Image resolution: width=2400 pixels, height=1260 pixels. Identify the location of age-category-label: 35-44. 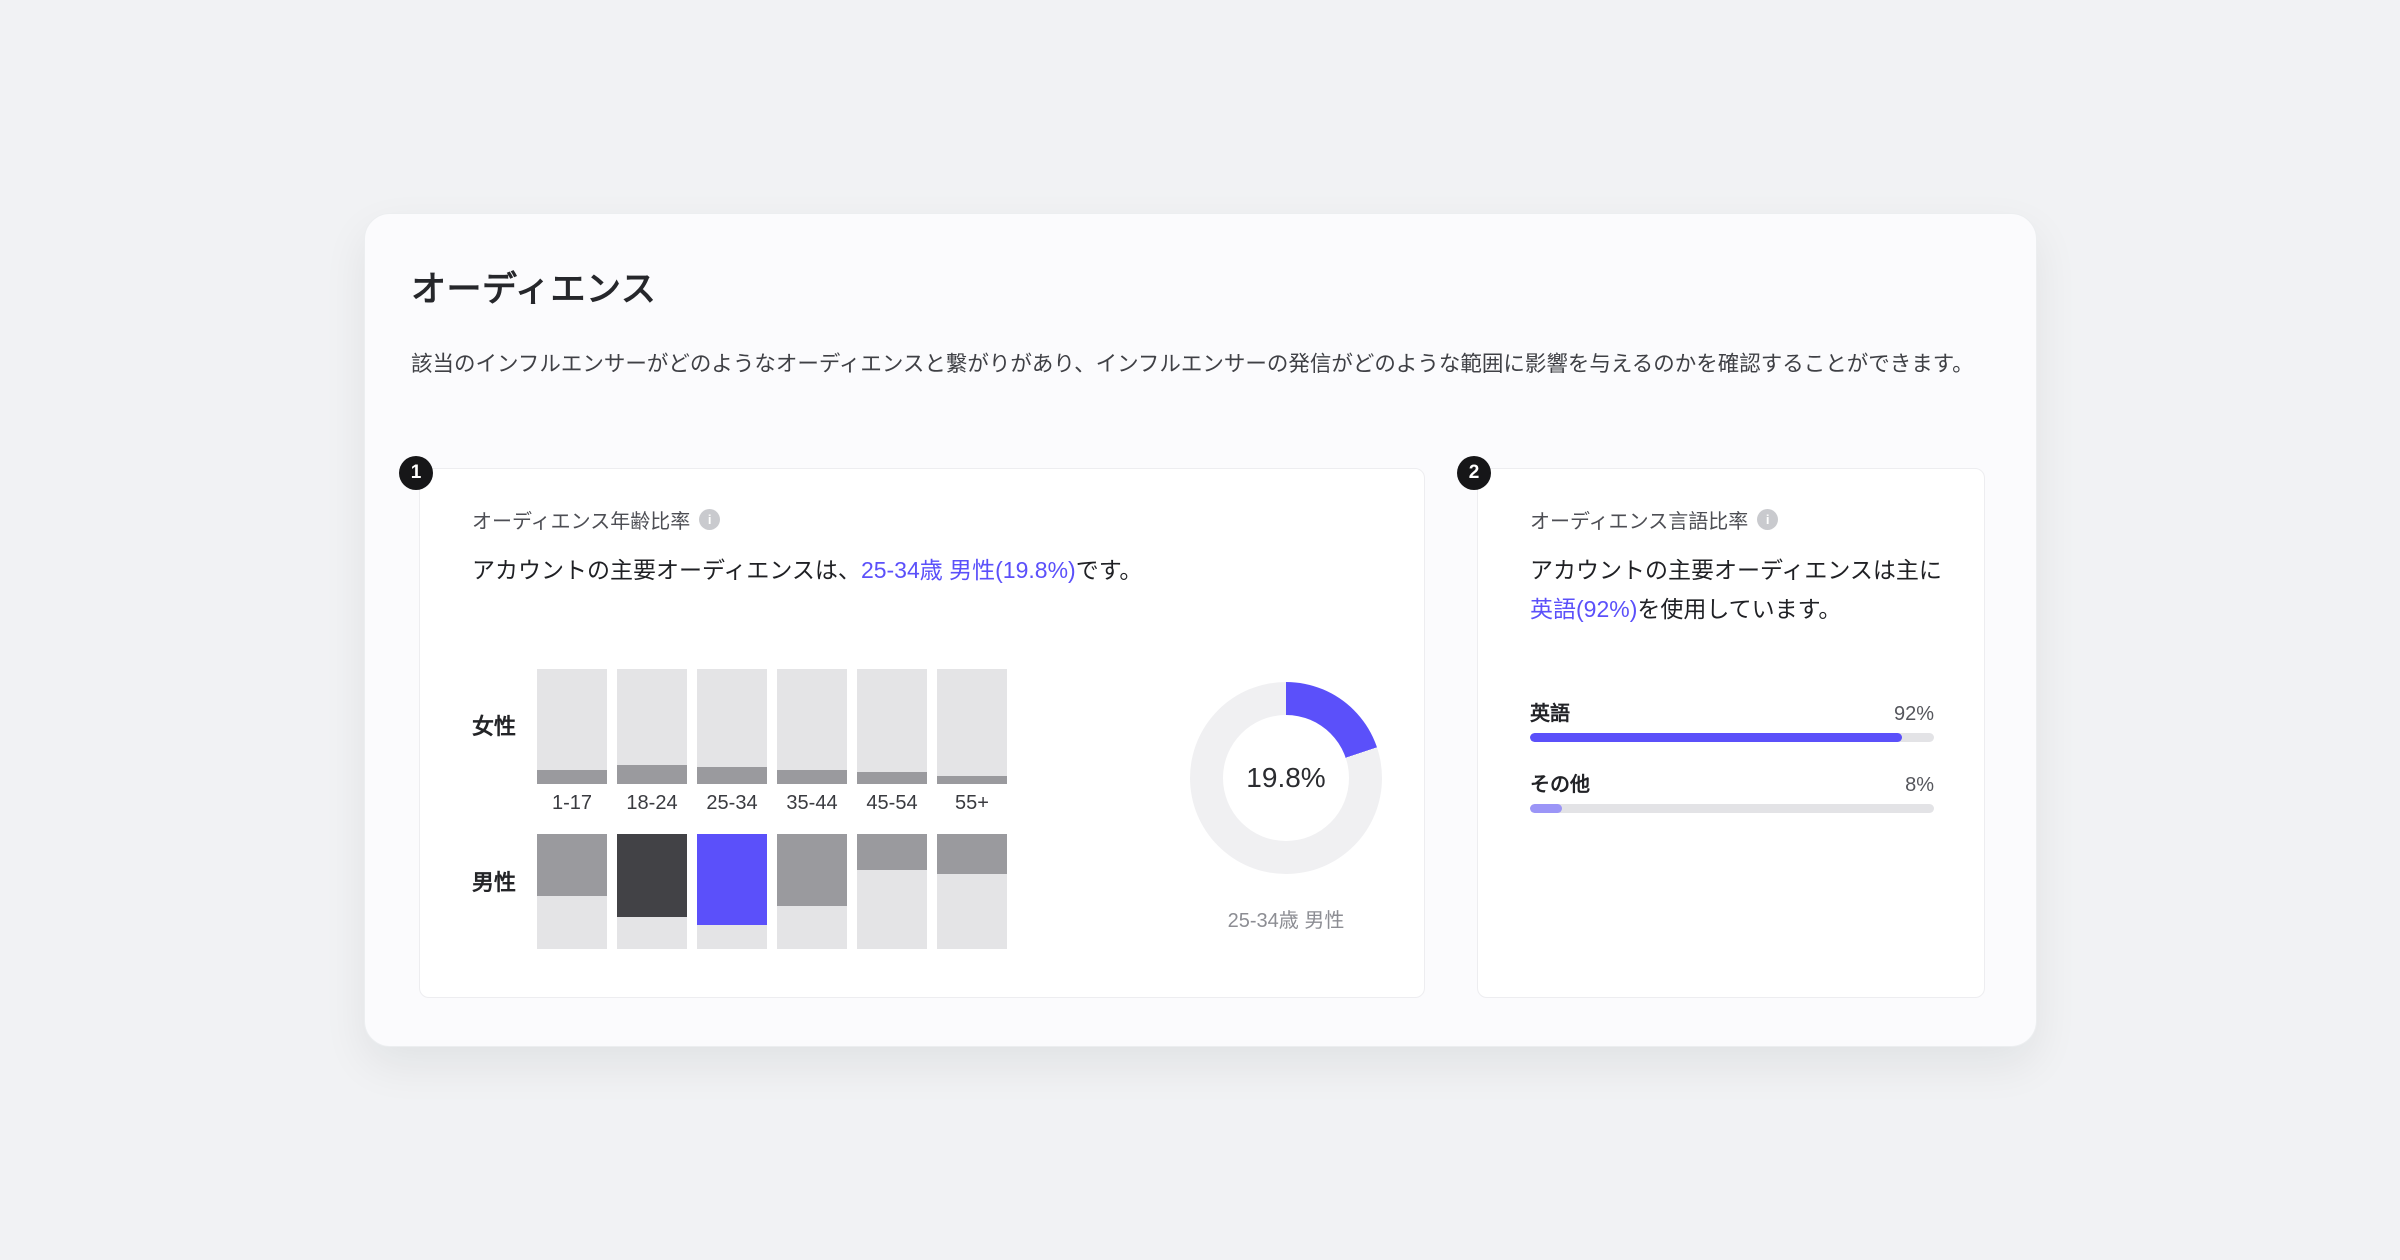
(812, 803).